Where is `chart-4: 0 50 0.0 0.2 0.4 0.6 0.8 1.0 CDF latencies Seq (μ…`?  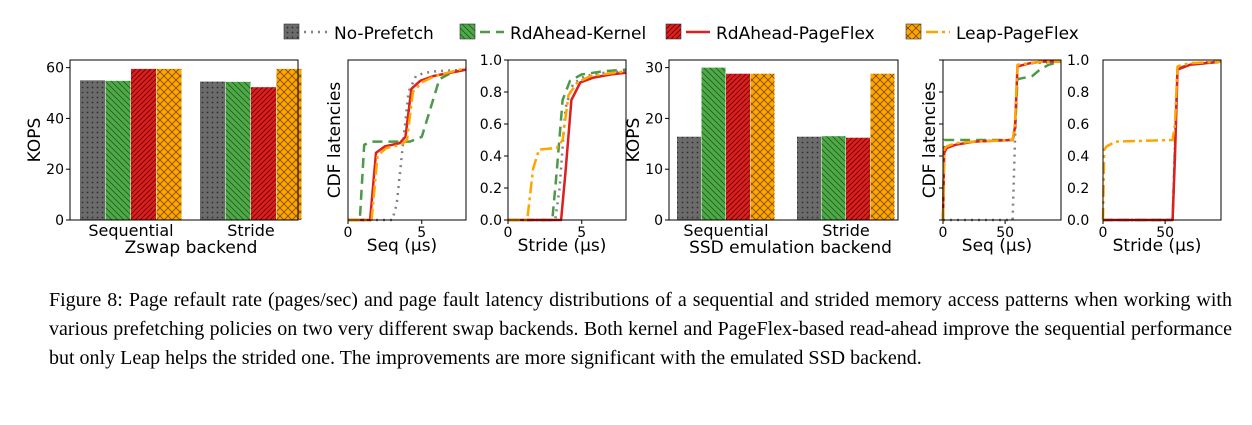 chart-4: 0 50 0.0 0.2 0.4 0.6 0.8 1.0 CDF latencies Seq (μ… is located at coordinates (1004, 154).